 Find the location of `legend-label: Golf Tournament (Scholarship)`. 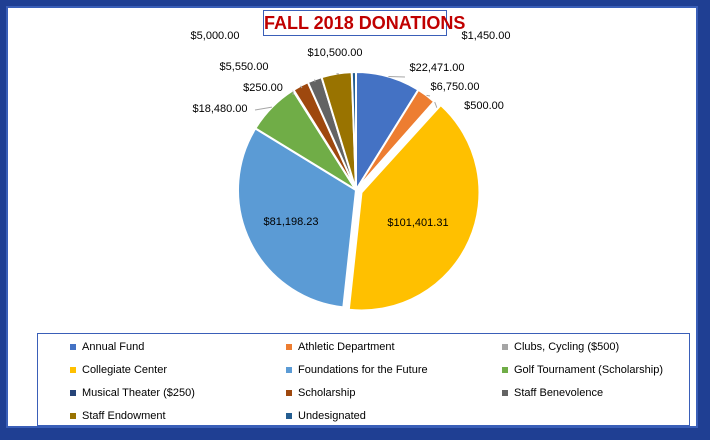

legend-label: Golf Tournament (Scholarship) is located at coordinates (588, 370).